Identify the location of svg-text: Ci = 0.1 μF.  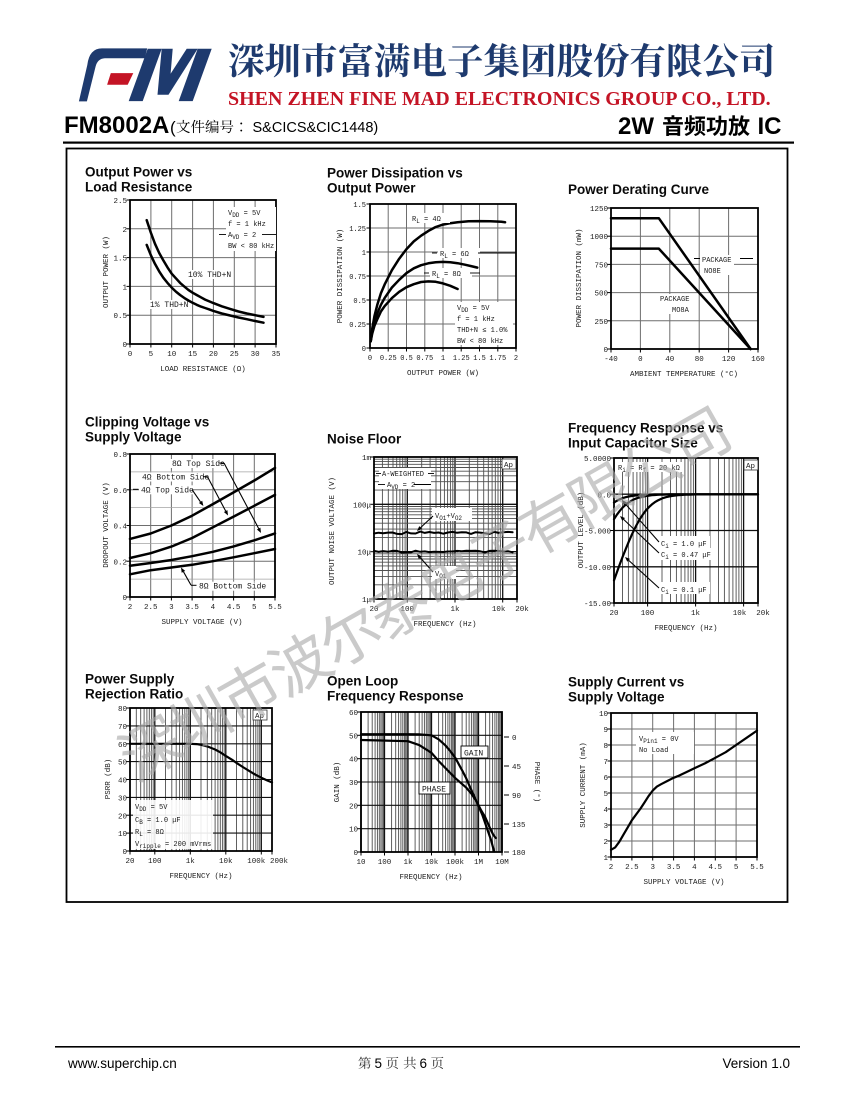
(684, 591).